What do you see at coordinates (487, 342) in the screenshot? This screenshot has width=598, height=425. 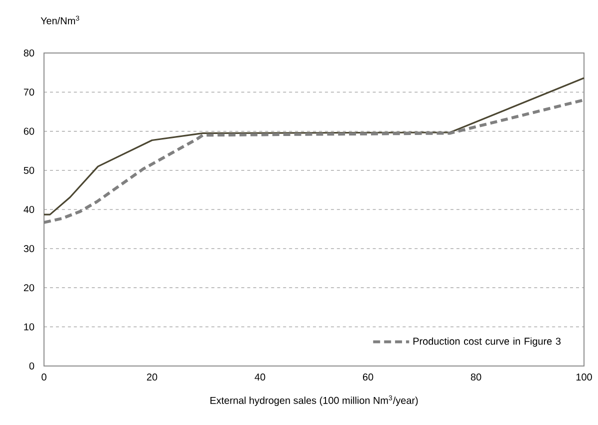 I see `legend-label: Production cost curve in Figure 3` at bounding box center [487, 342].